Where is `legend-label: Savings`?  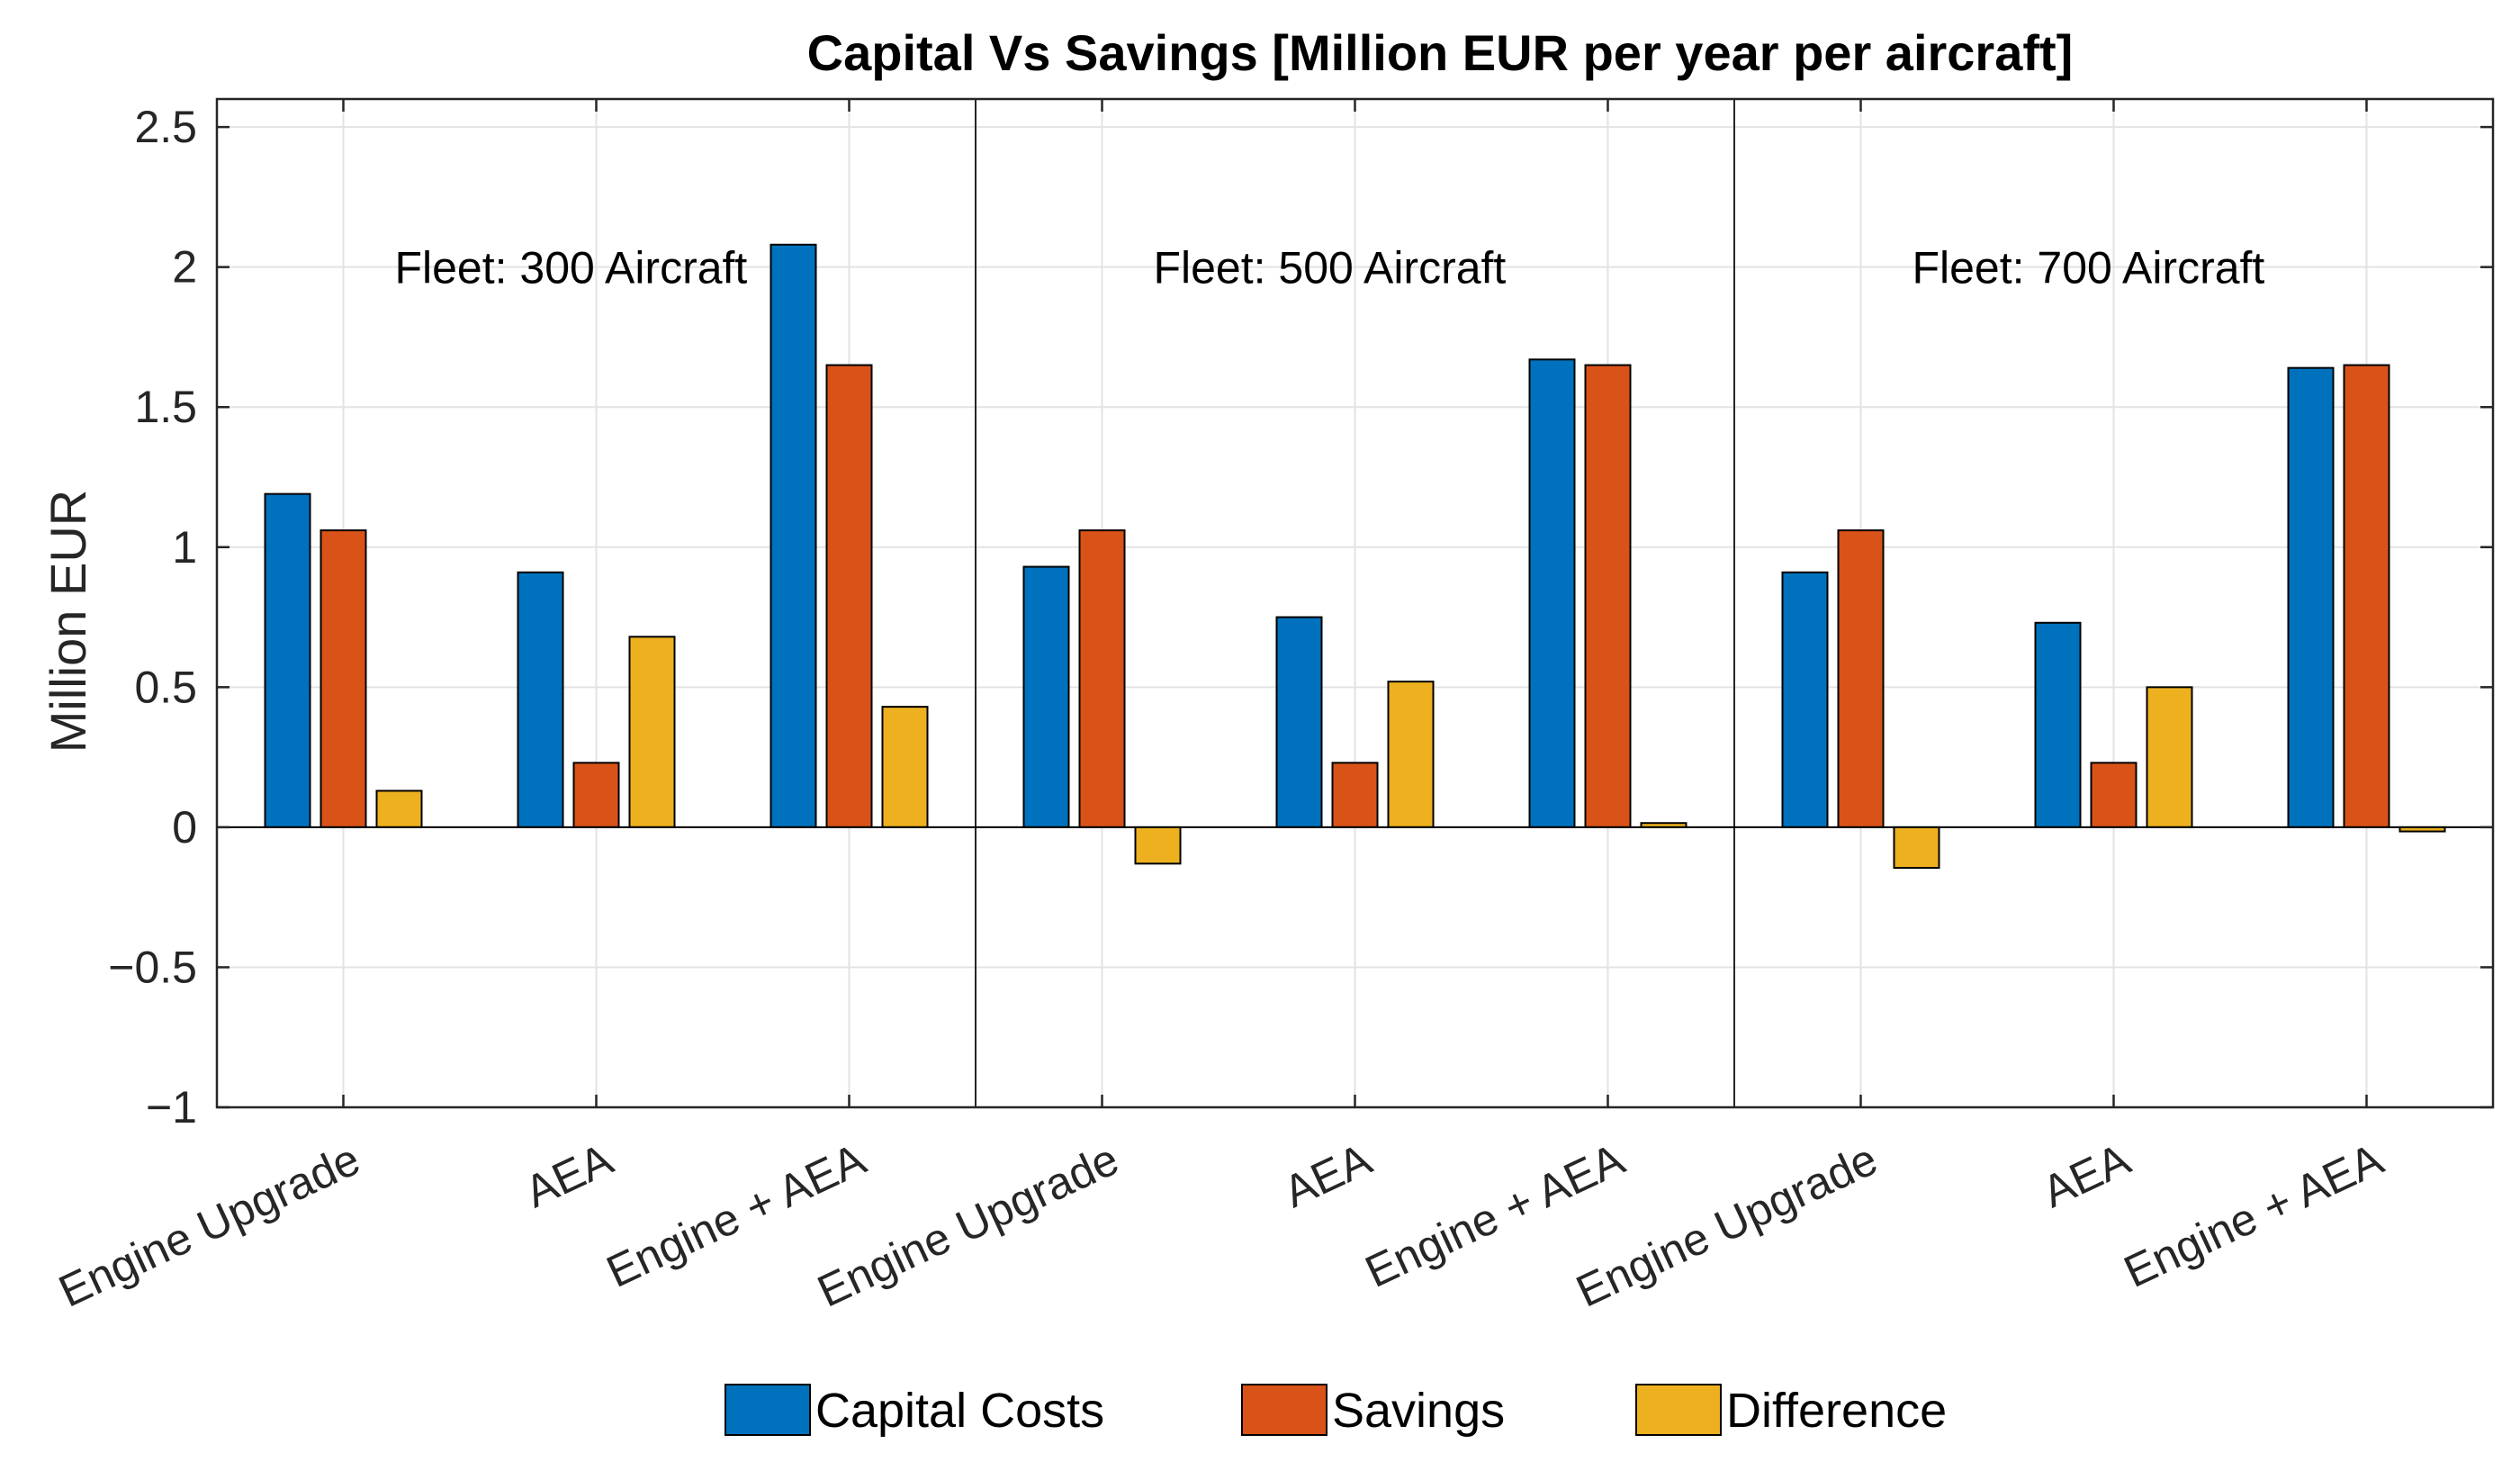 legend-label: Savings is located at coordinates (1418, 1411).